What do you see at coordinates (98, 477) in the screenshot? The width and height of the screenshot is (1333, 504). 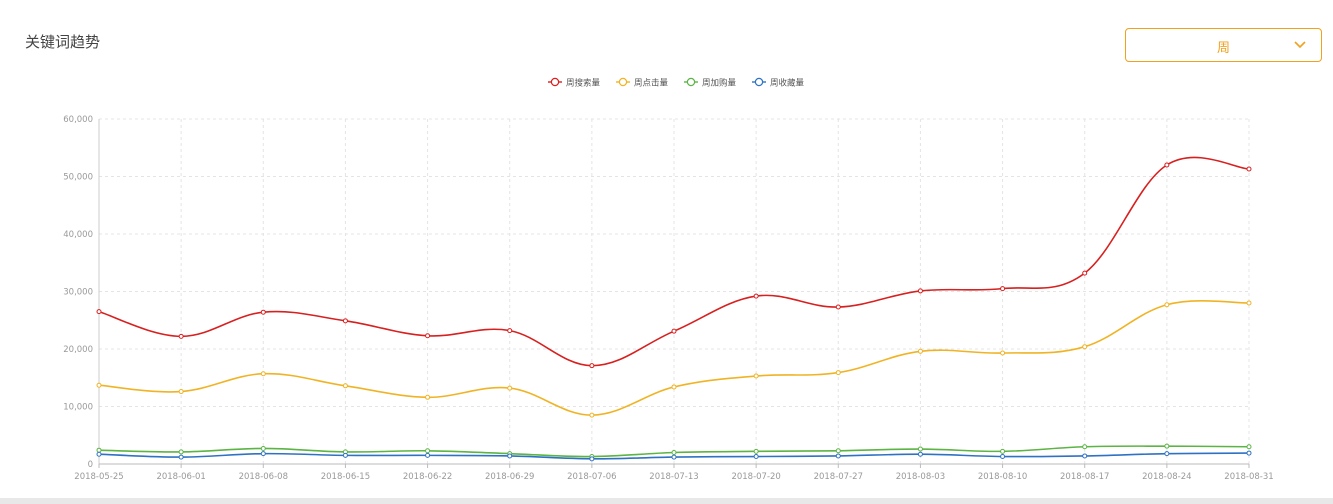 I see `x-tick-label: 2018-05-25` at bounding box center [98, 477].